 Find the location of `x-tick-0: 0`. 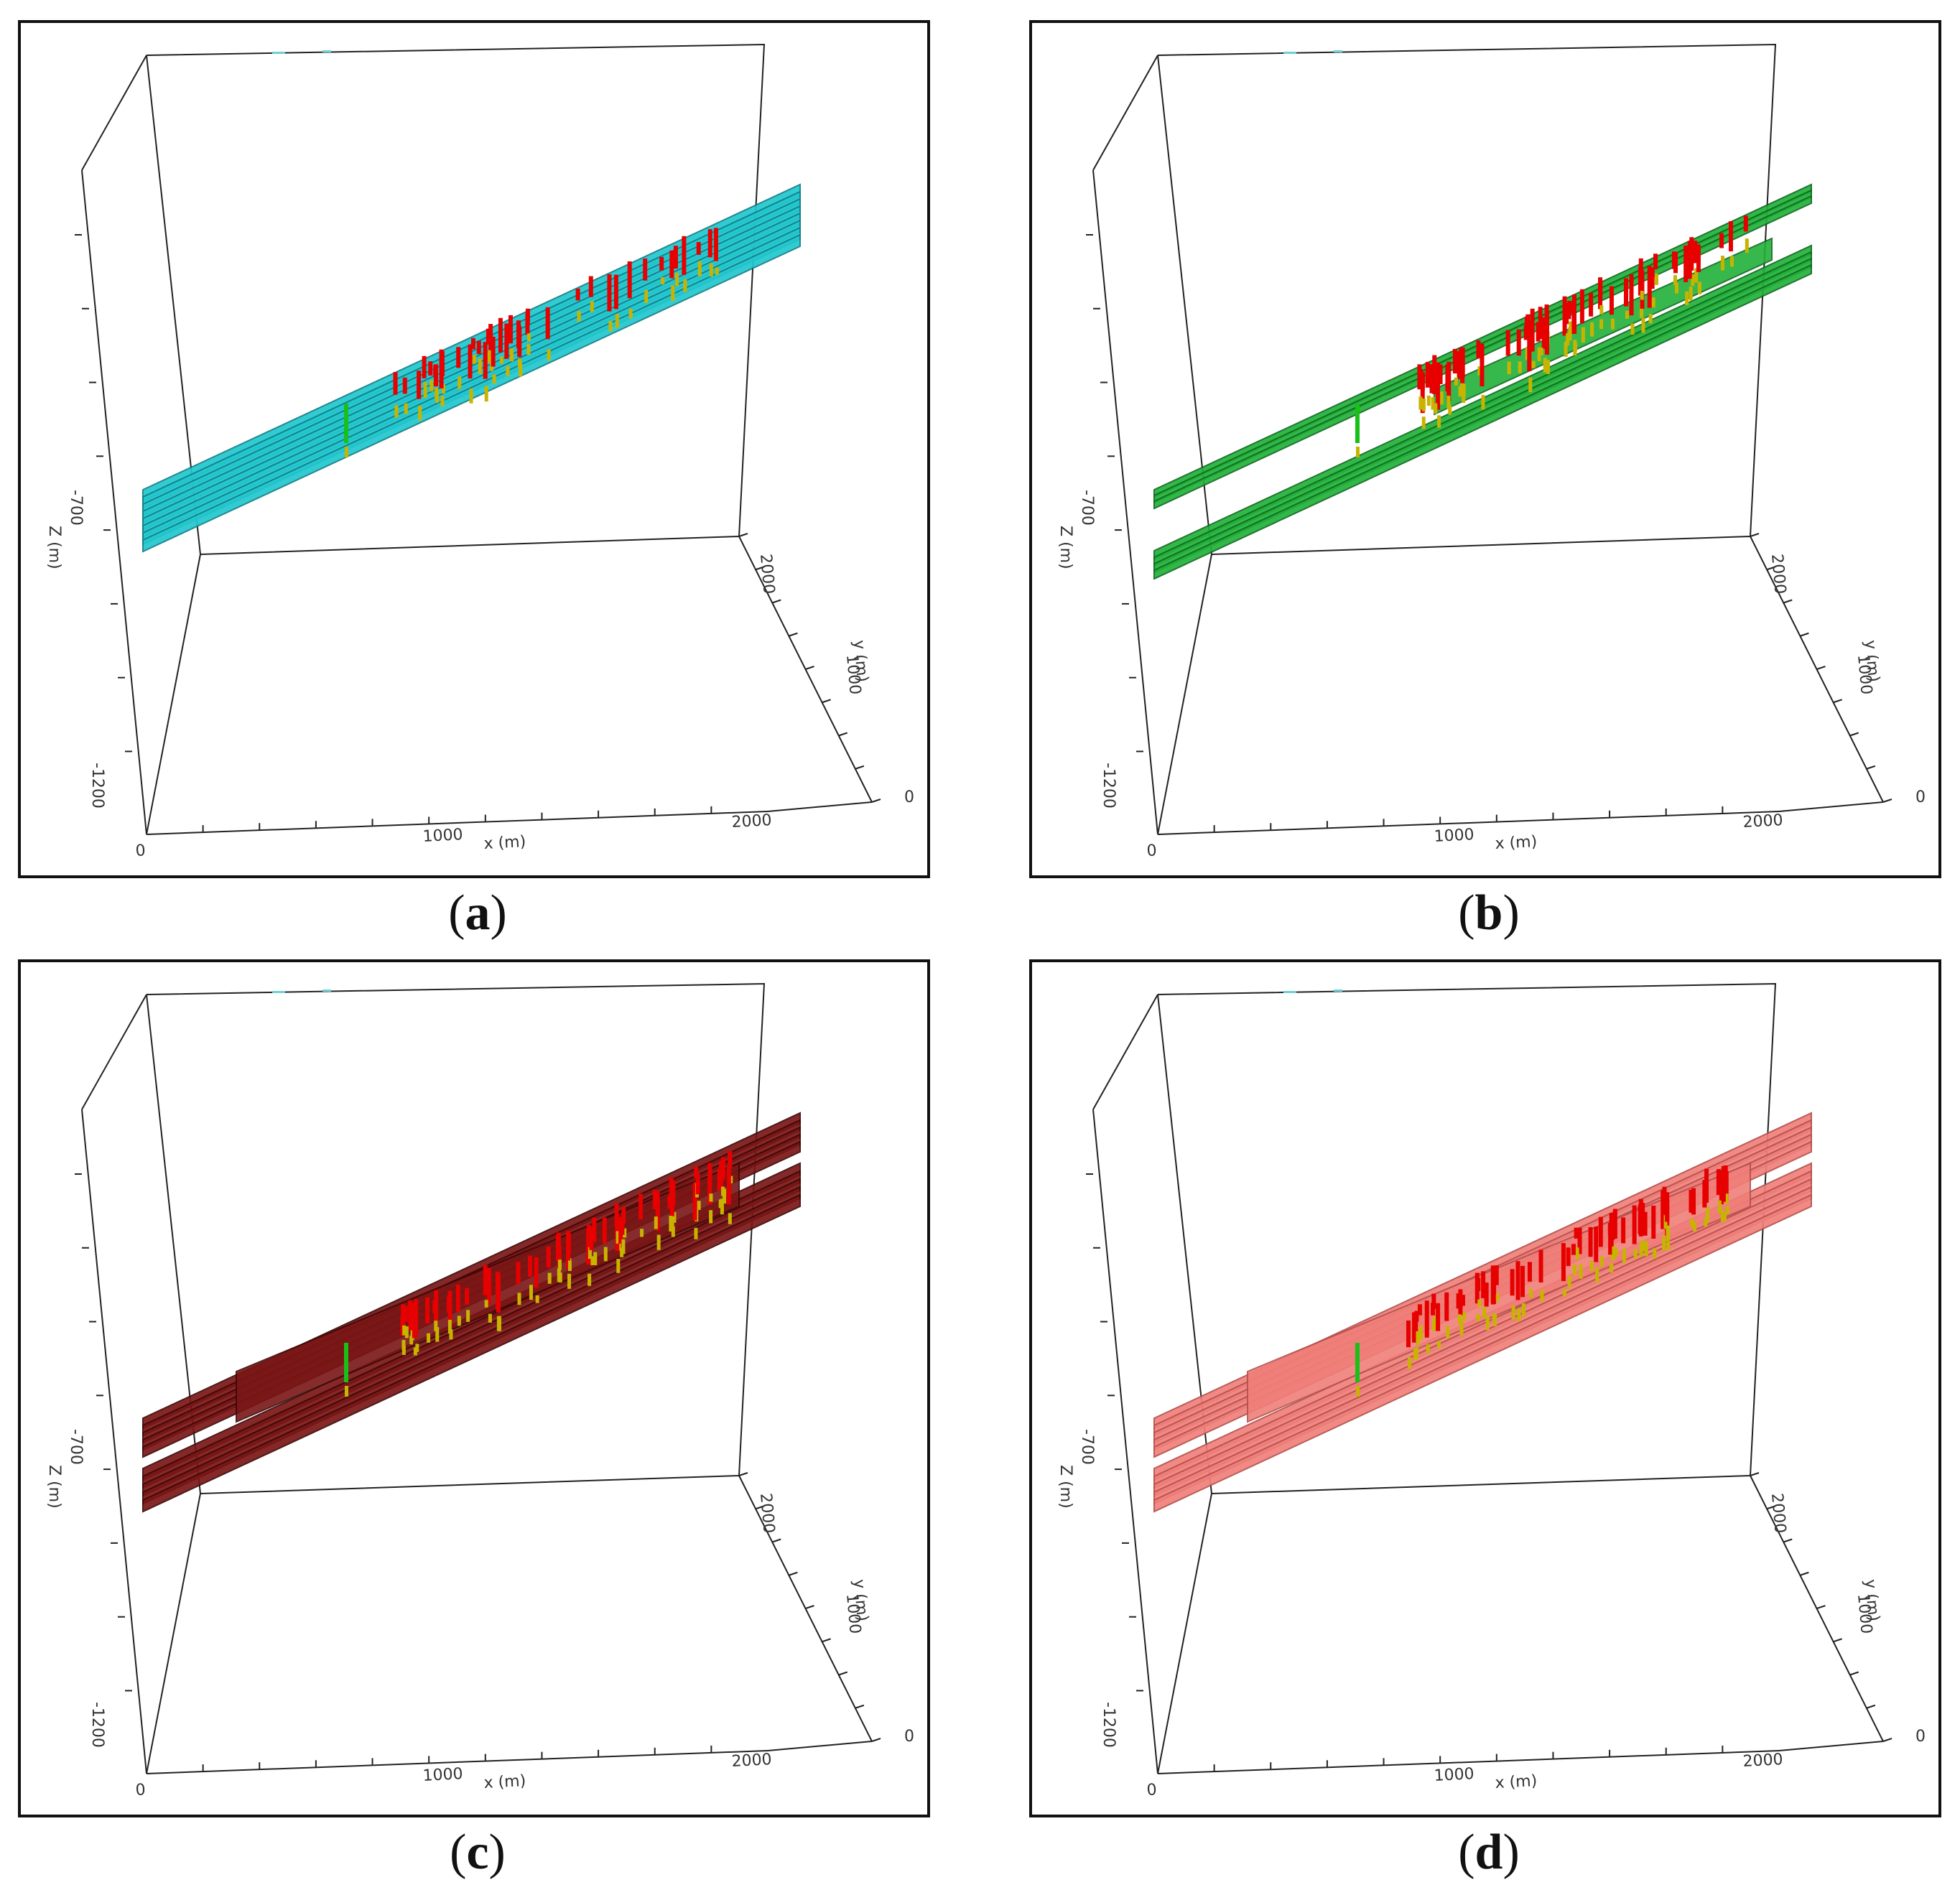

x-tick-0: 0 is located at coordinates (141, 1790).